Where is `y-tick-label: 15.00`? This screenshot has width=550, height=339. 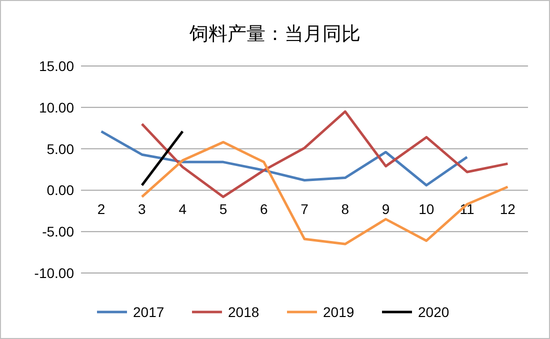 y-tick-label: 15.00 is located at coordinates (56, 66).